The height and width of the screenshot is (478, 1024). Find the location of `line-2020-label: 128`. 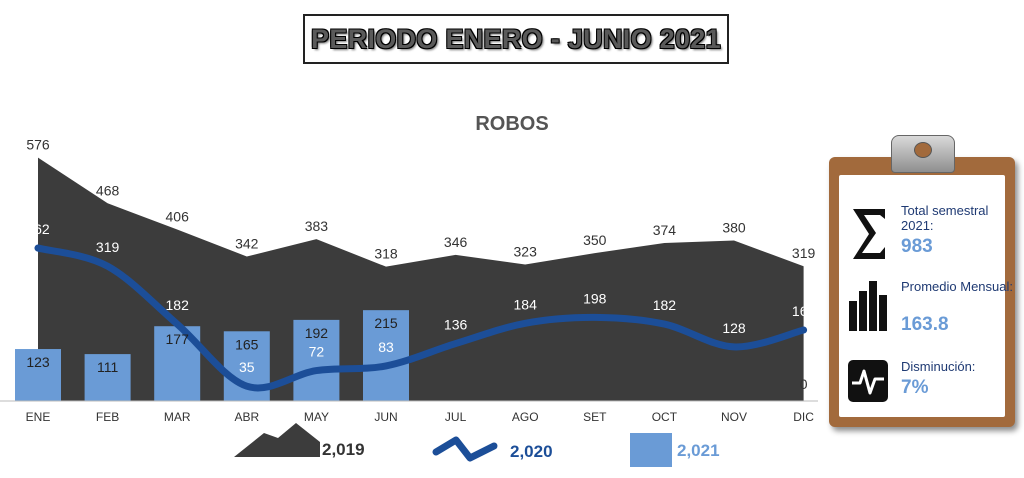

line-2020-label: 128 is located at coordinates (734, 328).